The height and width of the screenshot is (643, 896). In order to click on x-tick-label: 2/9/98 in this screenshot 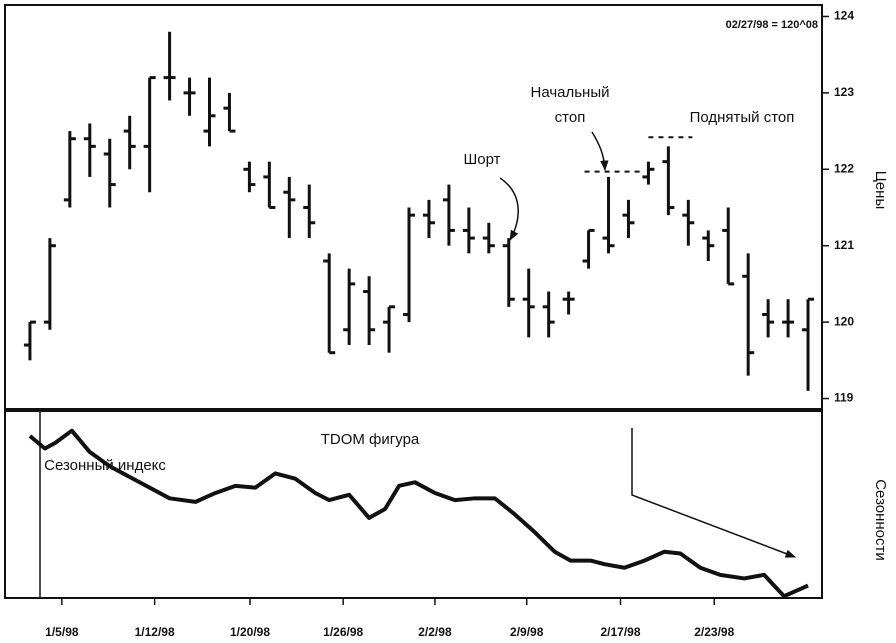, I will do `click(527, 632)`.